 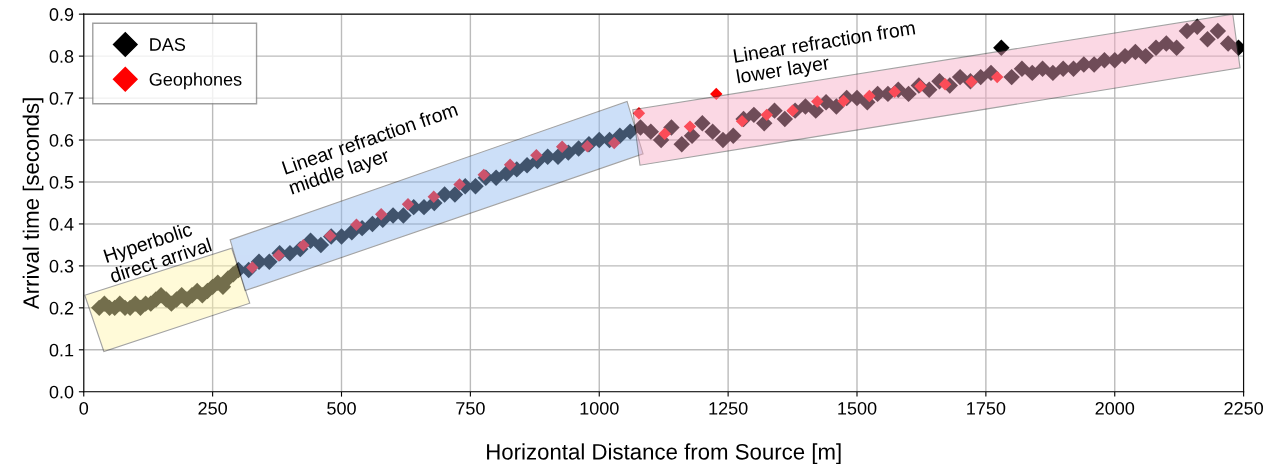 What do you see at coordinates (33, 204) in the screenshot?
I see `y-axis-title: Arrival time [seconds]` at bounding box center [33, 204].